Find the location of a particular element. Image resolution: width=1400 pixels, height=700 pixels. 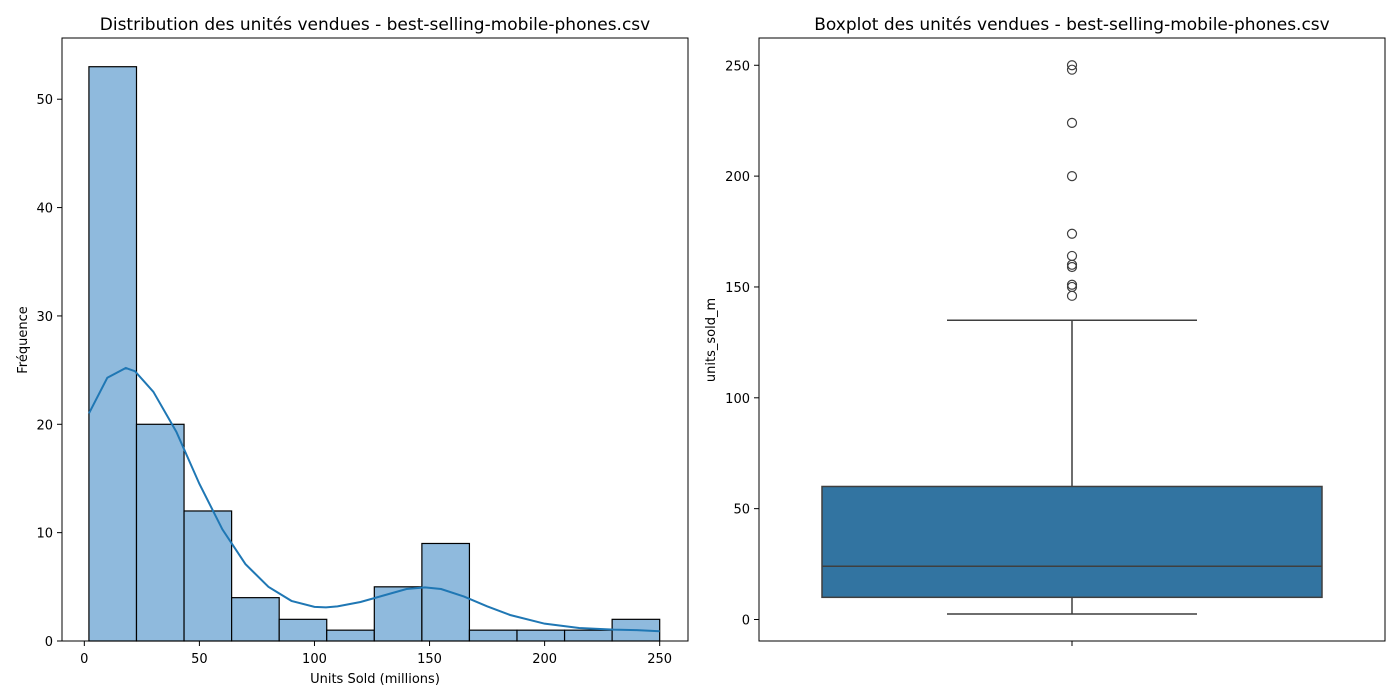

histogram-x-tick-label: 100 is located at coordinates (314, 659).